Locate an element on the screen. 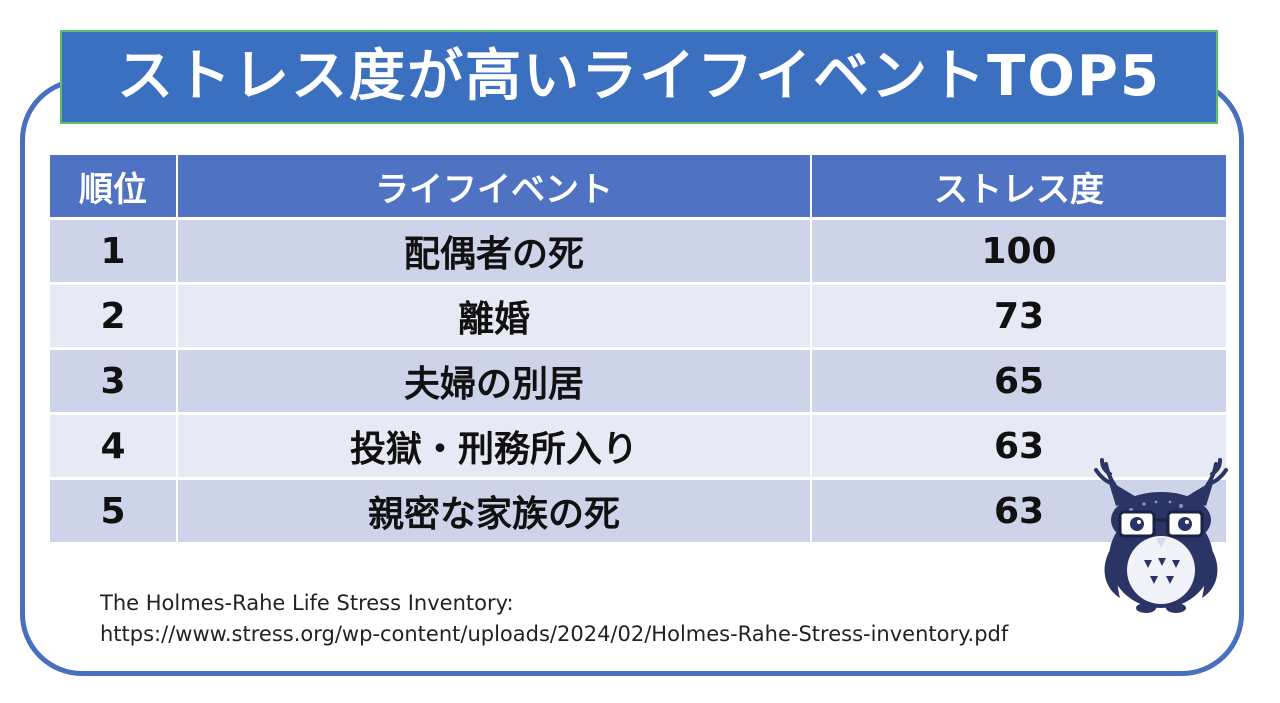 This screenshot has height=703, width=1280. table-row: 5 親密な家族の死 63 is located at coordinates (638, 512).